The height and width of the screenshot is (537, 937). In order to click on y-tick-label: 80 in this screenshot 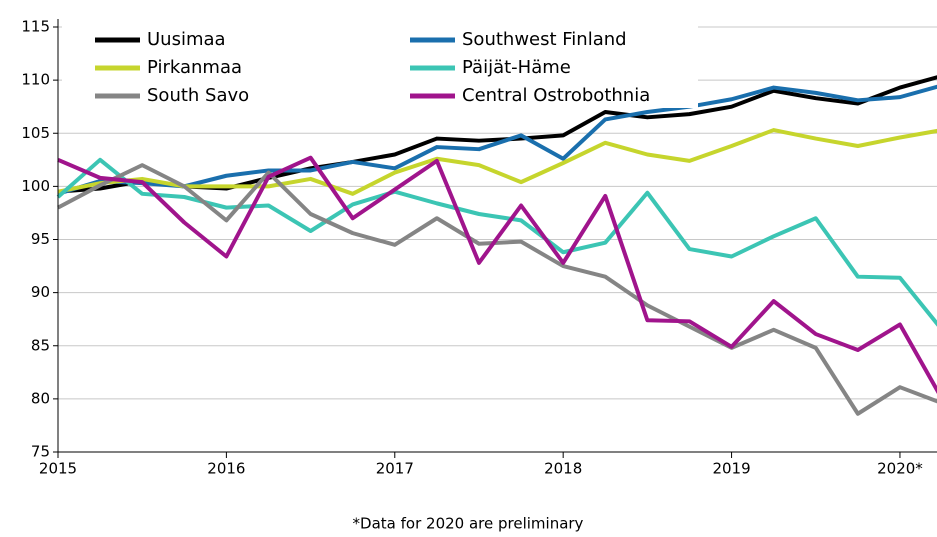, I will do `click(40, 398)`.